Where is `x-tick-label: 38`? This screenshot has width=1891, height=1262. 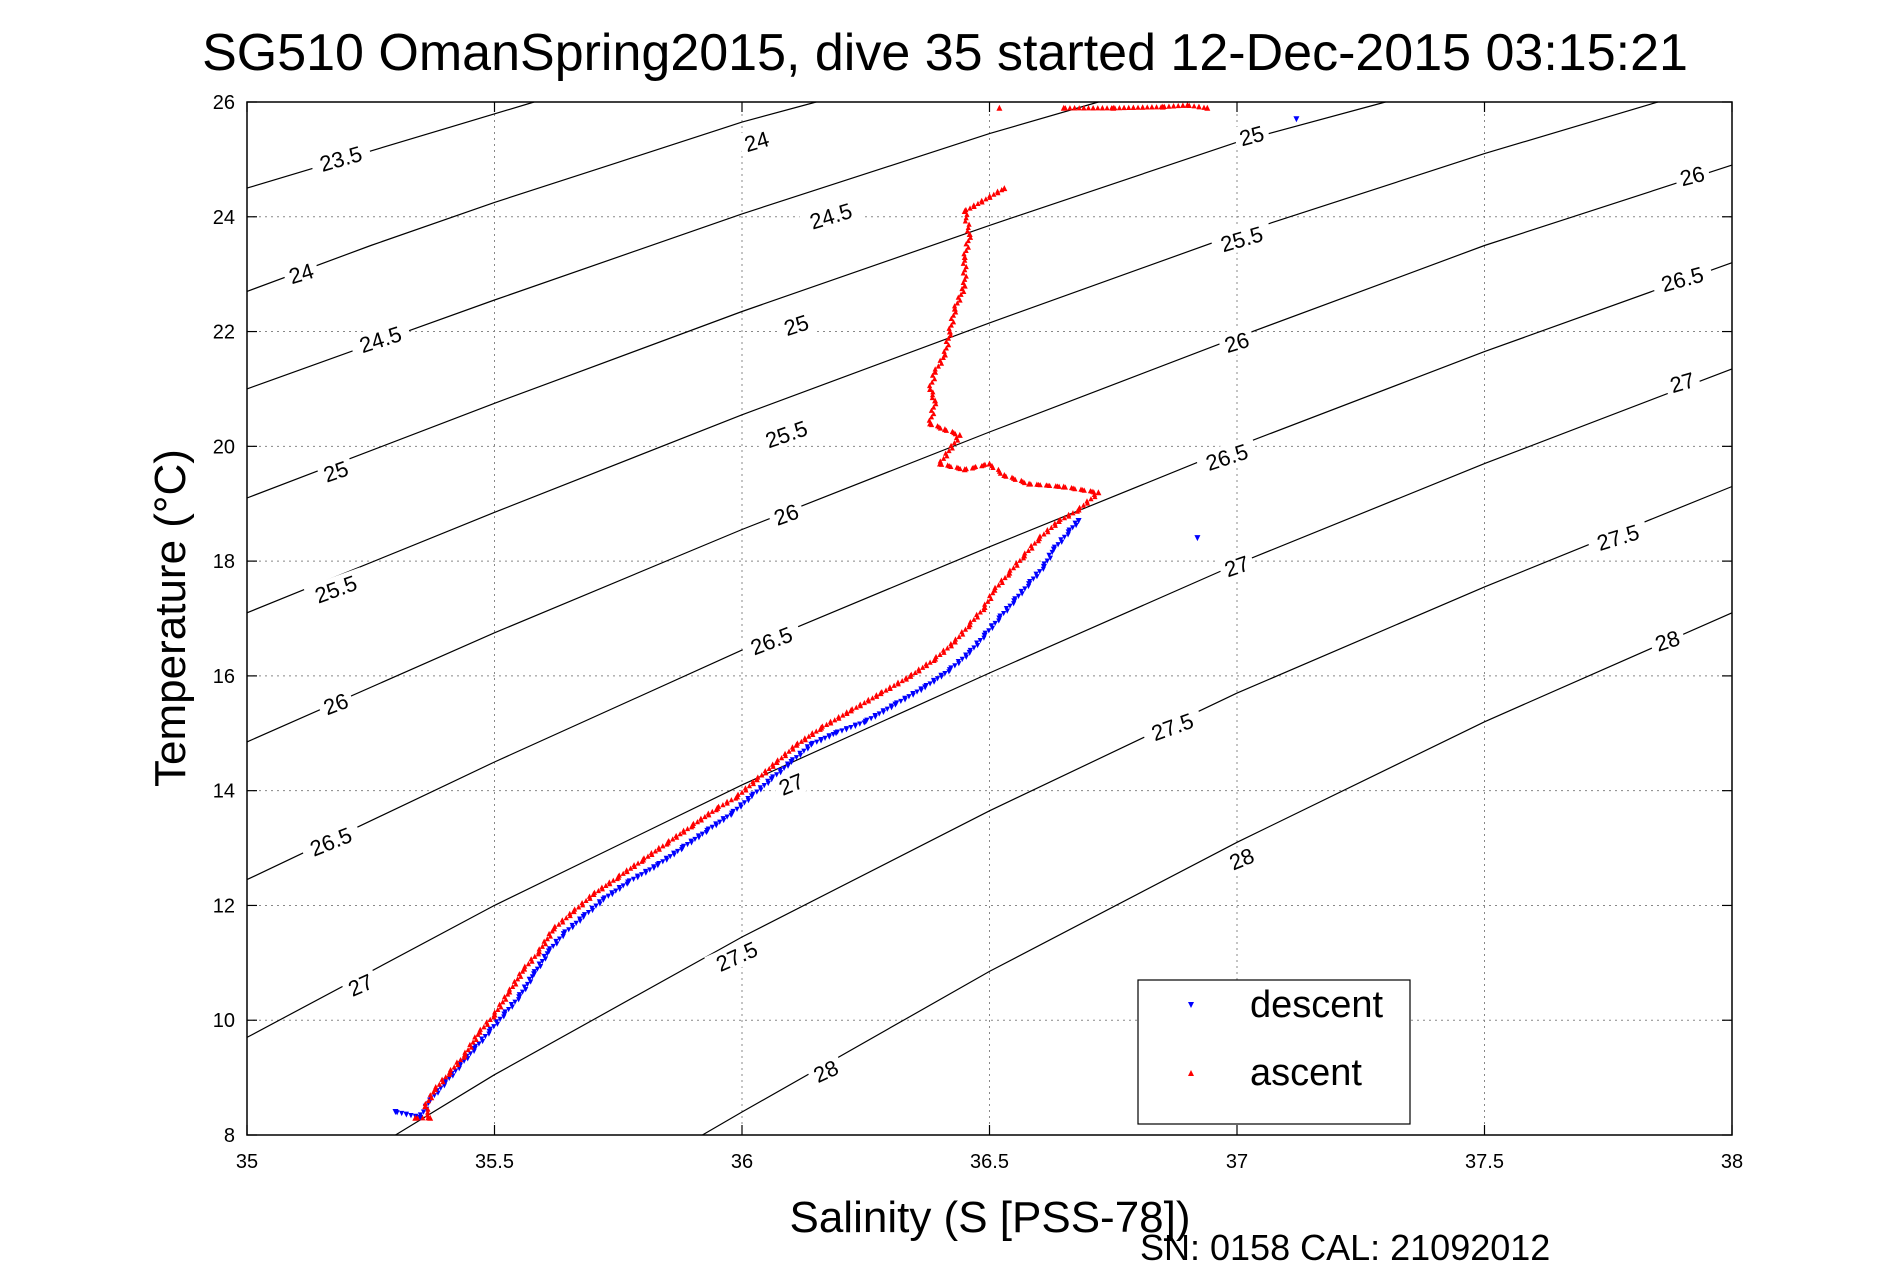 x-tick-label: 38 is located at coordinates (1732, 1162).